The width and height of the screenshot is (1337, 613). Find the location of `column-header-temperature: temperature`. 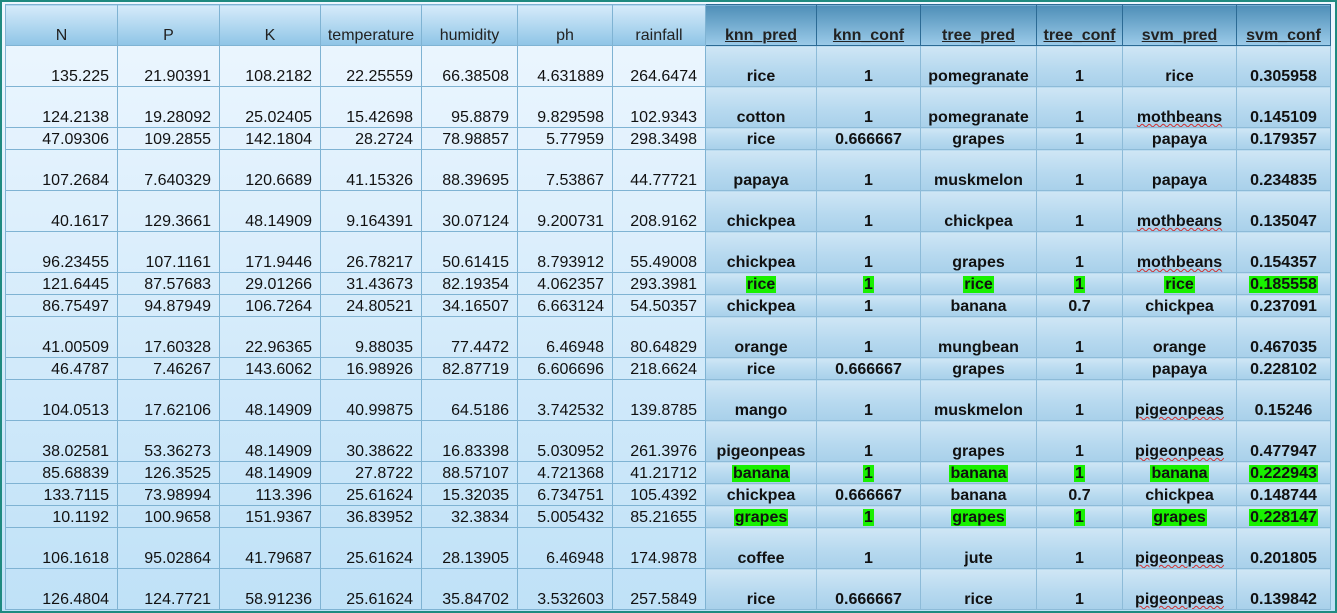

column-header-temperature: temperature is located at coordinates (371, 25).